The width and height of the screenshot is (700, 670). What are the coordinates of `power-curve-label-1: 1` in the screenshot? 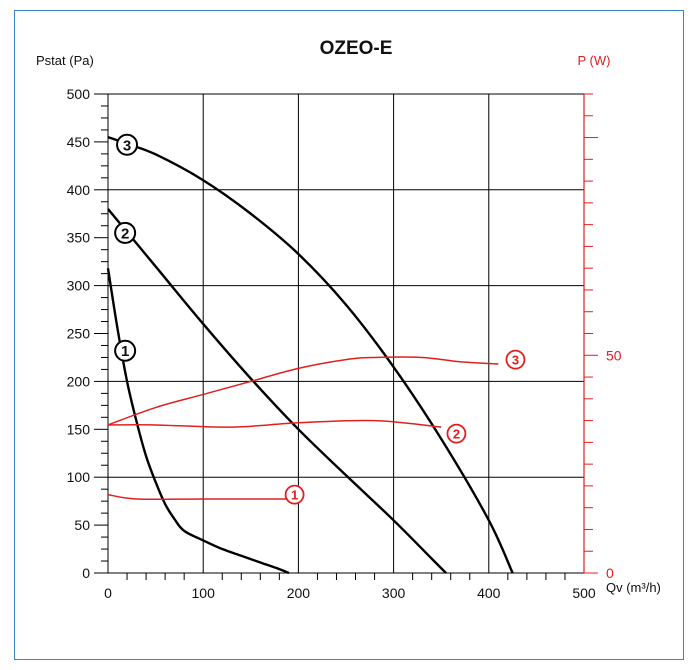 It's located at (294, 495).